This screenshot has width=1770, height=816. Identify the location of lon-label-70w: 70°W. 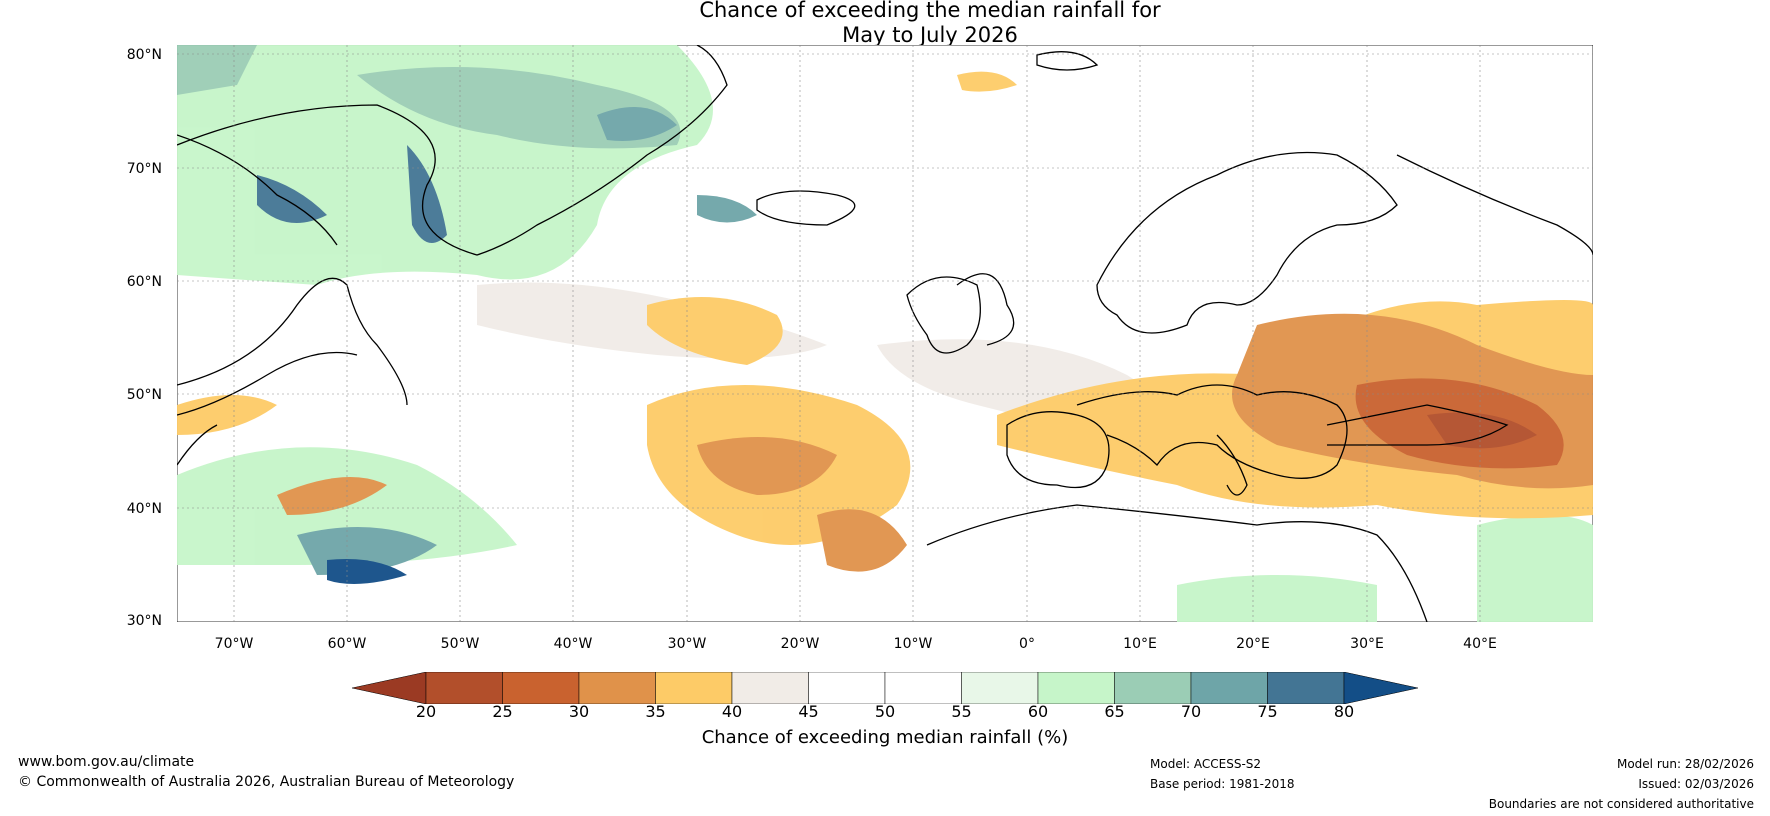
(234, 644).